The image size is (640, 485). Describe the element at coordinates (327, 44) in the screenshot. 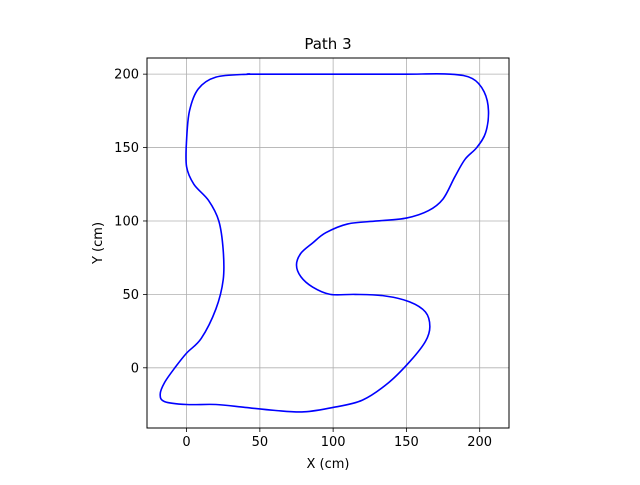

I see `chart-title: Path 3` at that location.